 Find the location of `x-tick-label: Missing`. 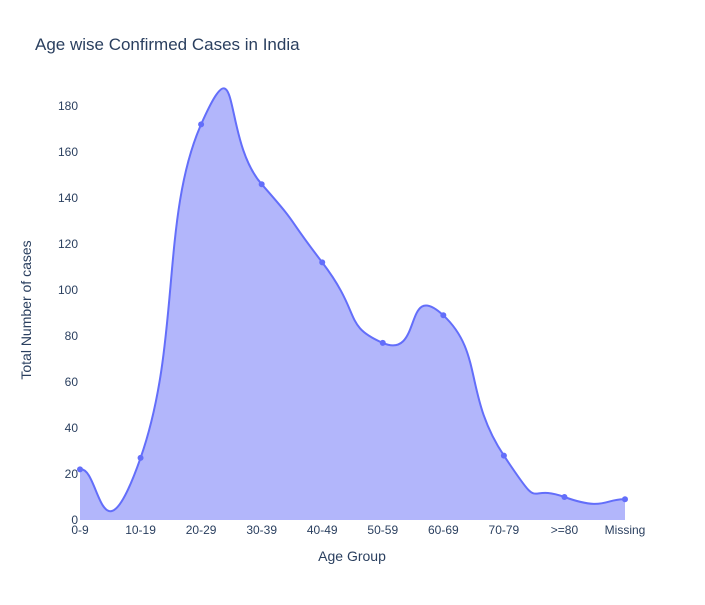

x-tick-label: Missing is located at coordinates (625, 530).